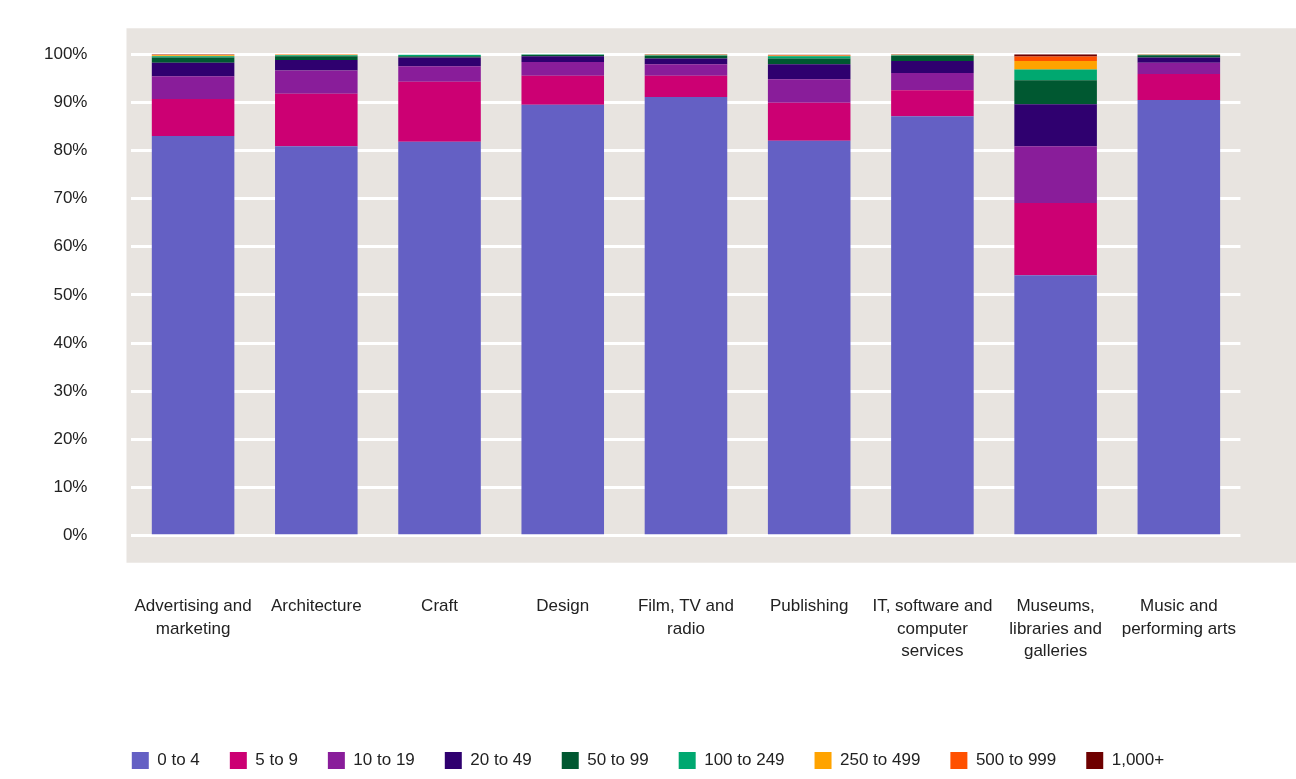  Describe the element at coordinates (316, 606) in the screenshot. I see `x-tick-label: Architecture` at that location.